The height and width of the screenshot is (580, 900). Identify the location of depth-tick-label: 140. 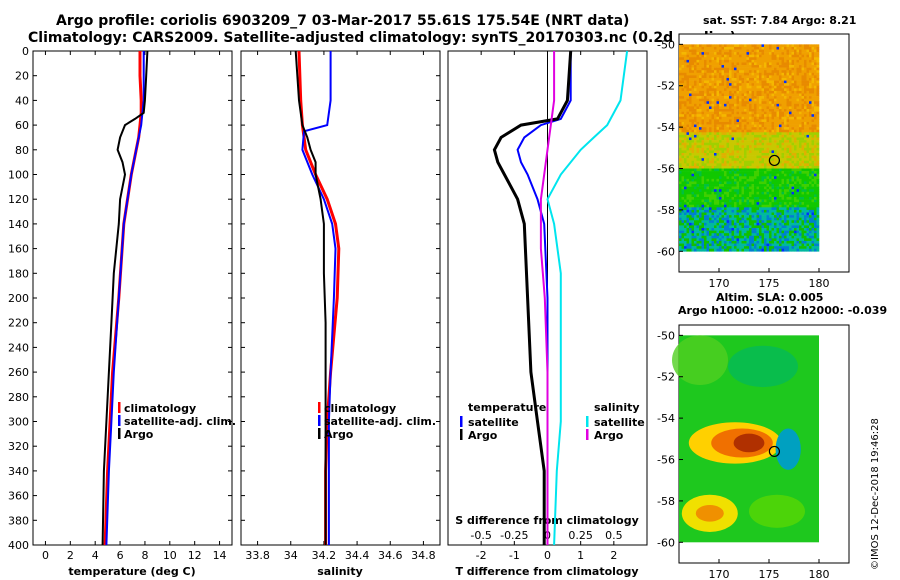
(18, 224).